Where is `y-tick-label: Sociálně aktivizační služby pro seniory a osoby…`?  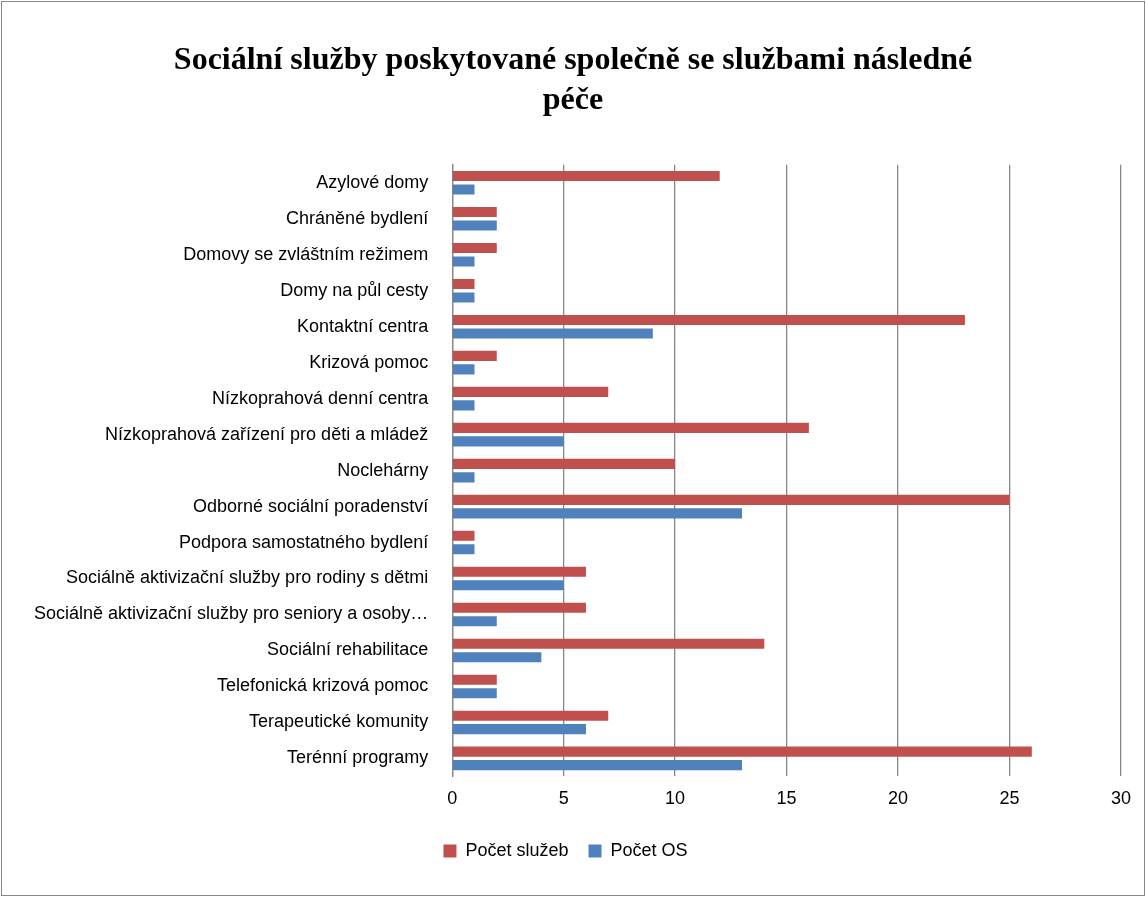
y-tick-label: Sociálně aktivizační služby pro seniory a osoby… is located at coordinates (231, 613).